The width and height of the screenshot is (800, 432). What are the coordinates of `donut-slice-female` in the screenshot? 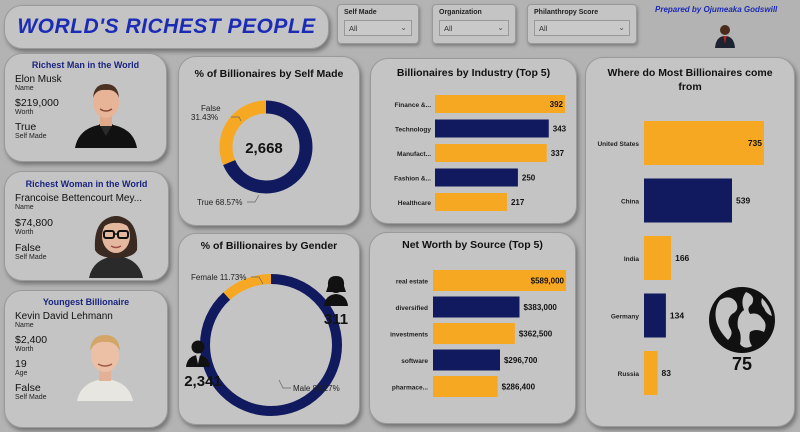 It's located at (271, 345).